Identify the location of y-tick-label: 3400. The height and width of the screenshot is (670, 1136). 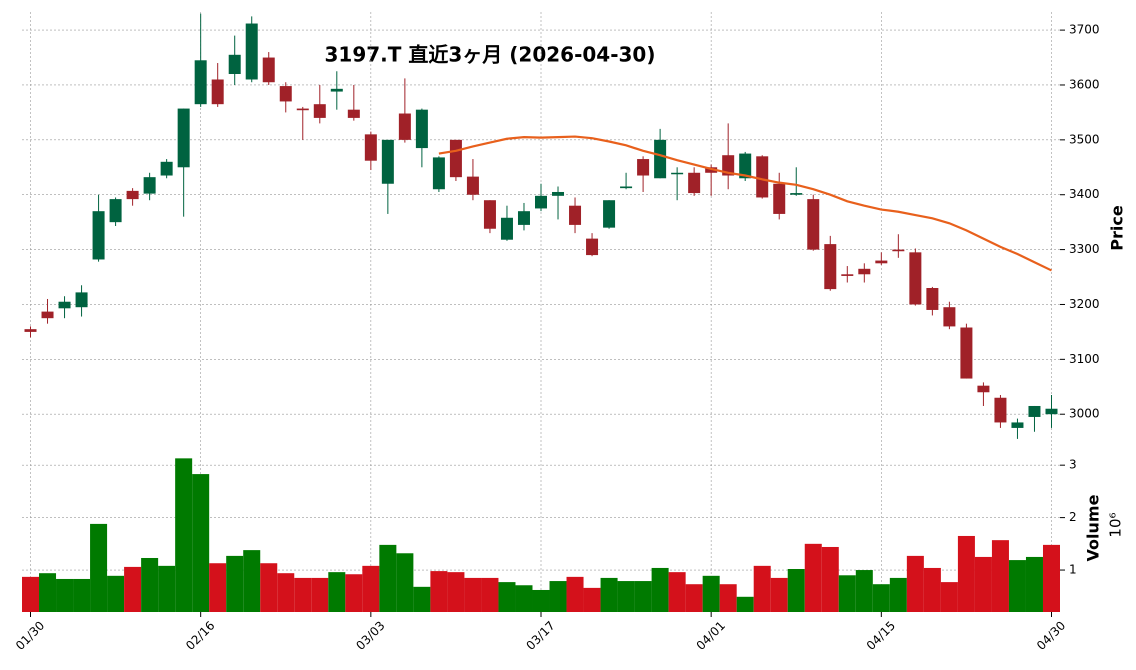
(1084, 194).